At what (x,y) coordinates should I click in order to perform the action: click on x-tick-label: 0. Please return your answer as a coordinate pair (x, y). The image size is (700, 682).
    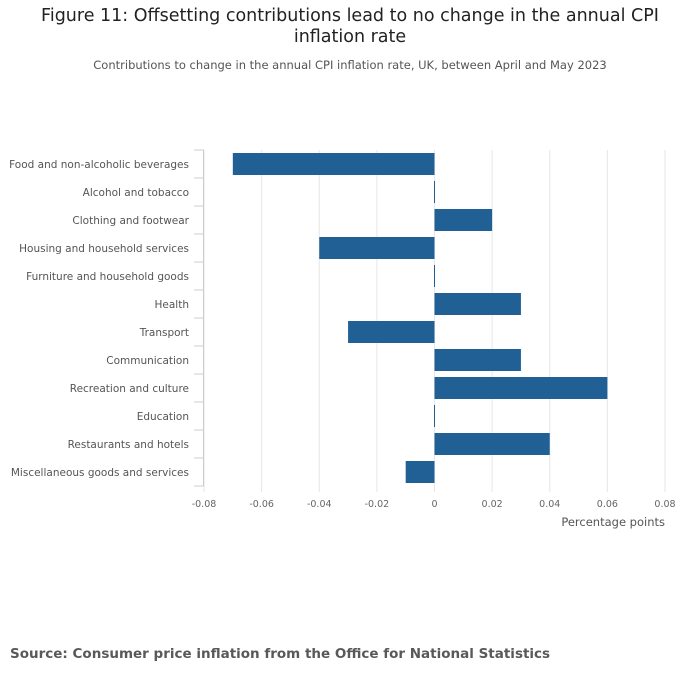
    Looking at the image, I should click on (434, 504).